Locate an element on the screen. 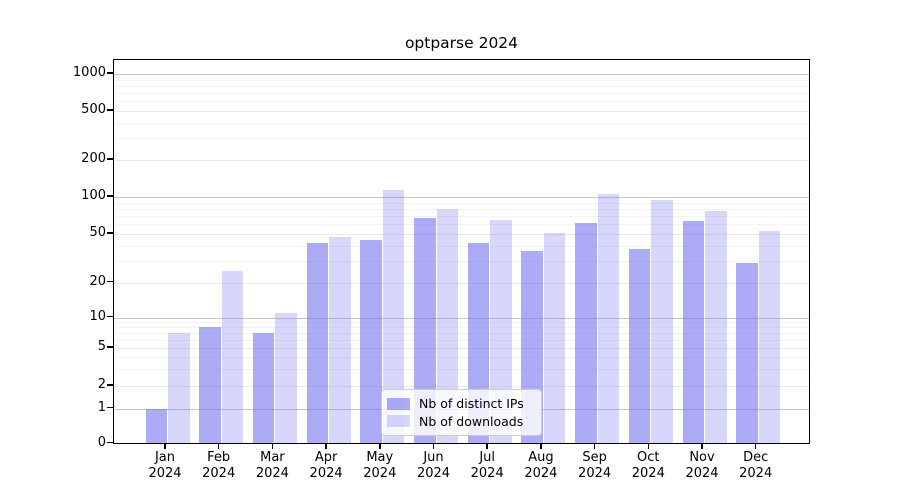  x-tick-label: Sep 2024 is located at coordinates (595, 465).